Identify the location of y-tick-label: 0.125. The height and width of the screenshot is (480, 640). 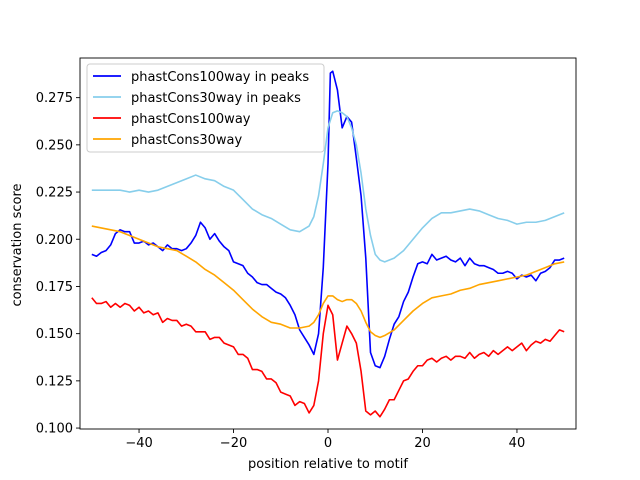
(54, 381).